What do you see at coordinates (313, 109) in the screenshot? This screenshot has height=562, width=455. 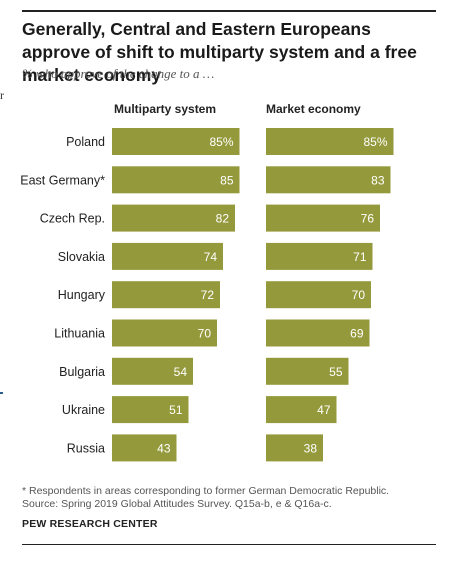 I see `column-header-market: Market economy` at bounding box center [313, 109].